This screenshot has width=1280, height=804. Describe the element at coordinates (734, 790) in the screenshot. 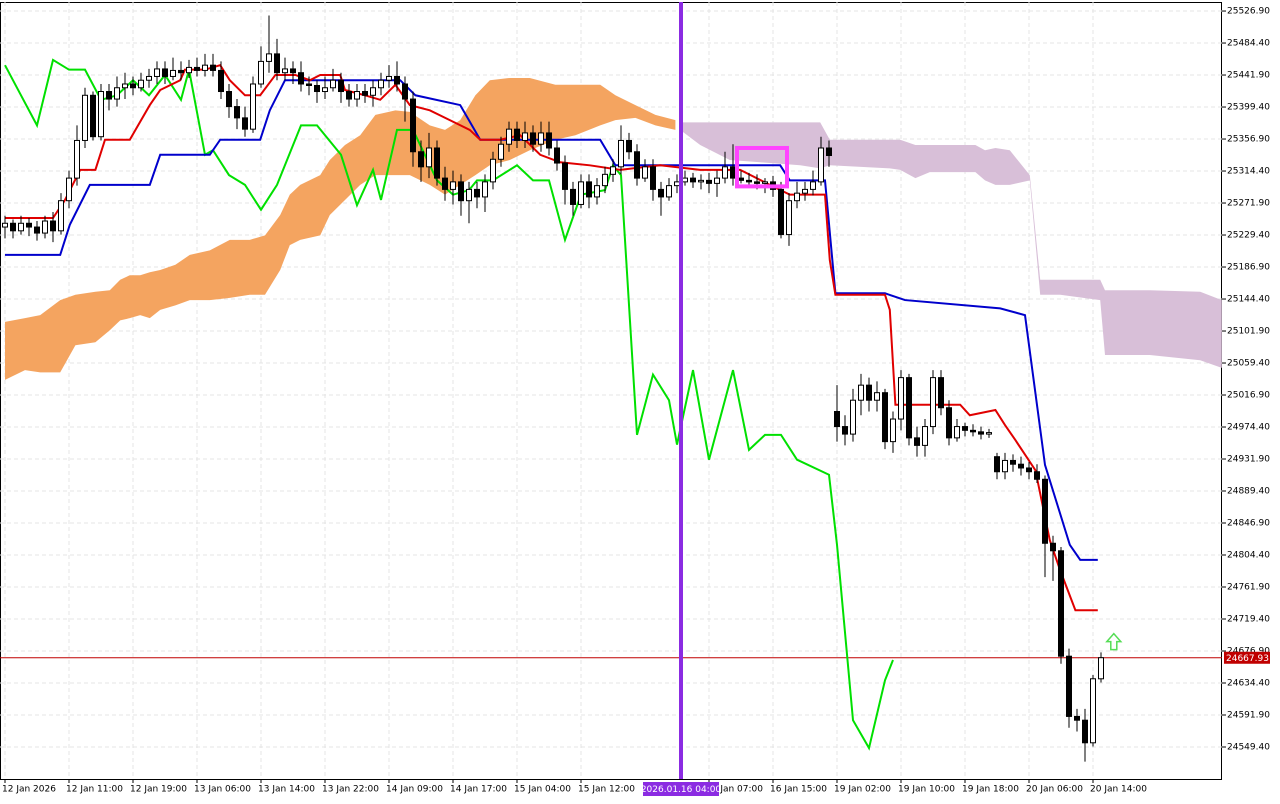

I see `x-tick-label: 16 Jan 07:00` at that location.